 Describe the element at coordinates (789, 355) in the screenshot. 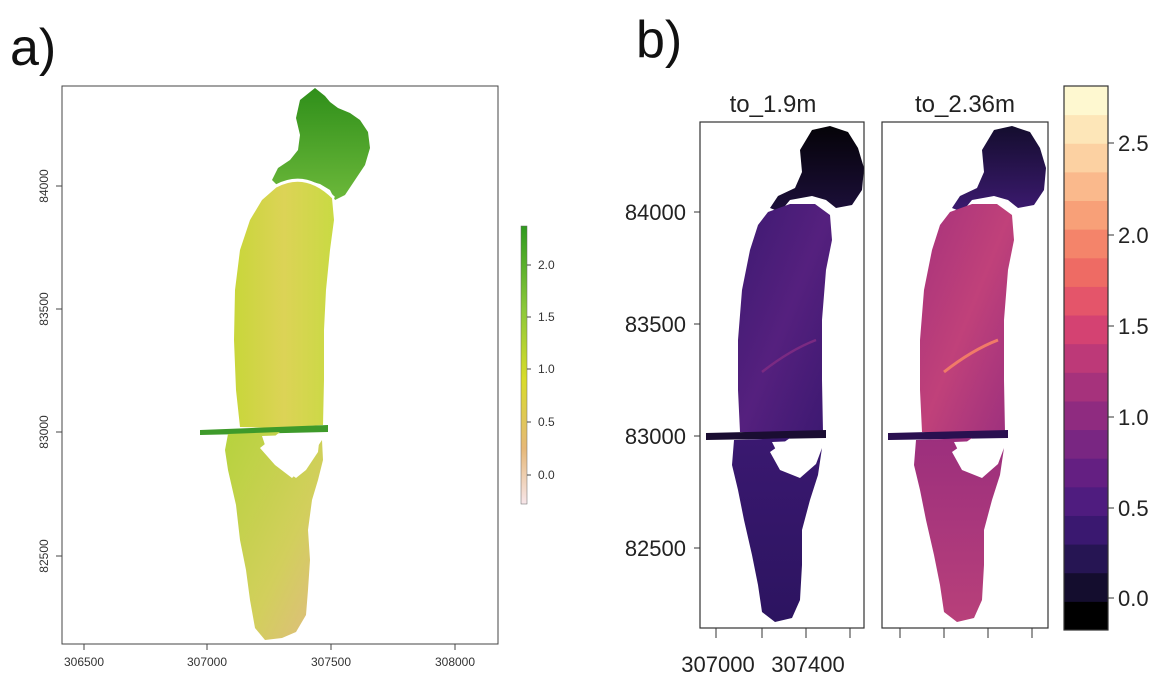

I see `panel-b-map-1-highlight` at that location.